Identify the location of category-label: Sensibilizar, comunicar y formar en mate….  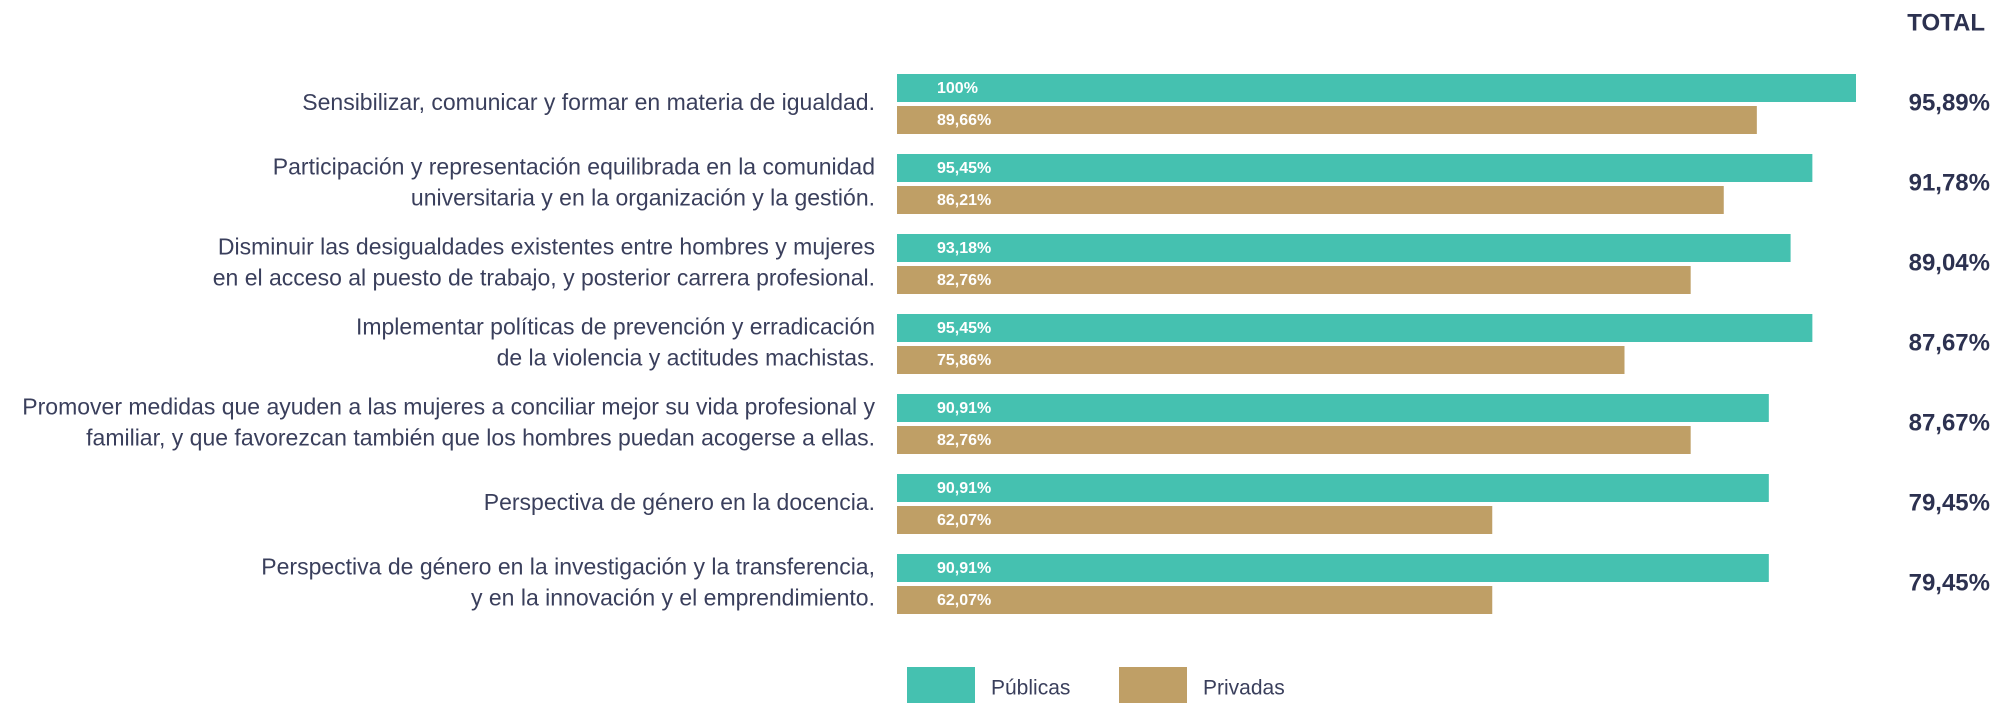
(588, 102).